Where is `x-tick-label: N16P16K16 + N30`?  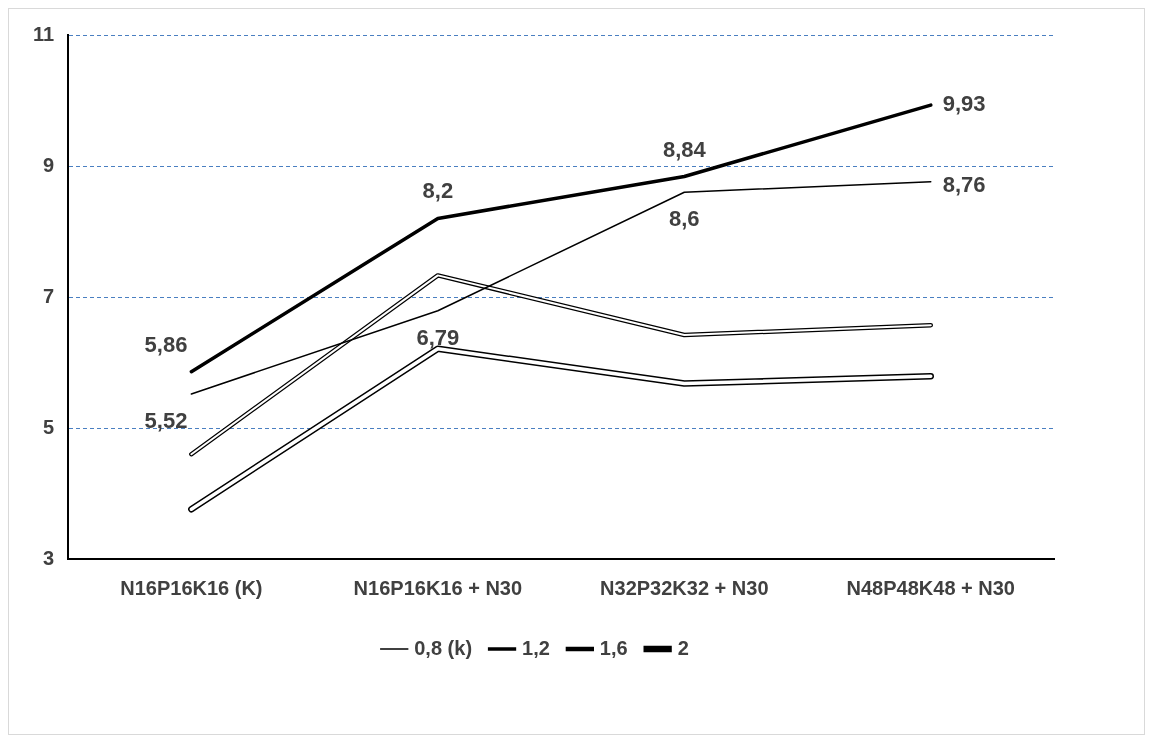
x-tick-label: N16P16K16 + N30 is located at coordinates (438, 587).